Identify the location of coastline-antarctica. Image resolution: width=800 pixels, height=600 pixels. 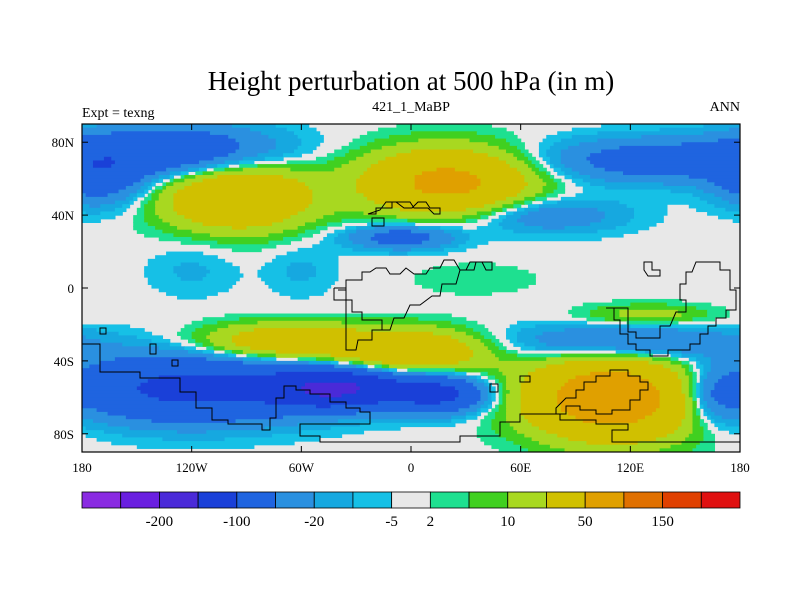
(411, 393).